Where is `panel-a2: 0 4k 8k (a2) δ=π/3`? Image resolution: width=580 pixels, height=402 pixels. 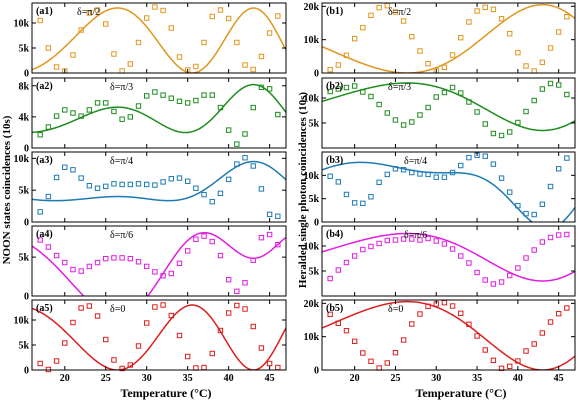
panel-a2: 0 4k 8k (a2) δ=π/3 is located at coordinates (152, 116).